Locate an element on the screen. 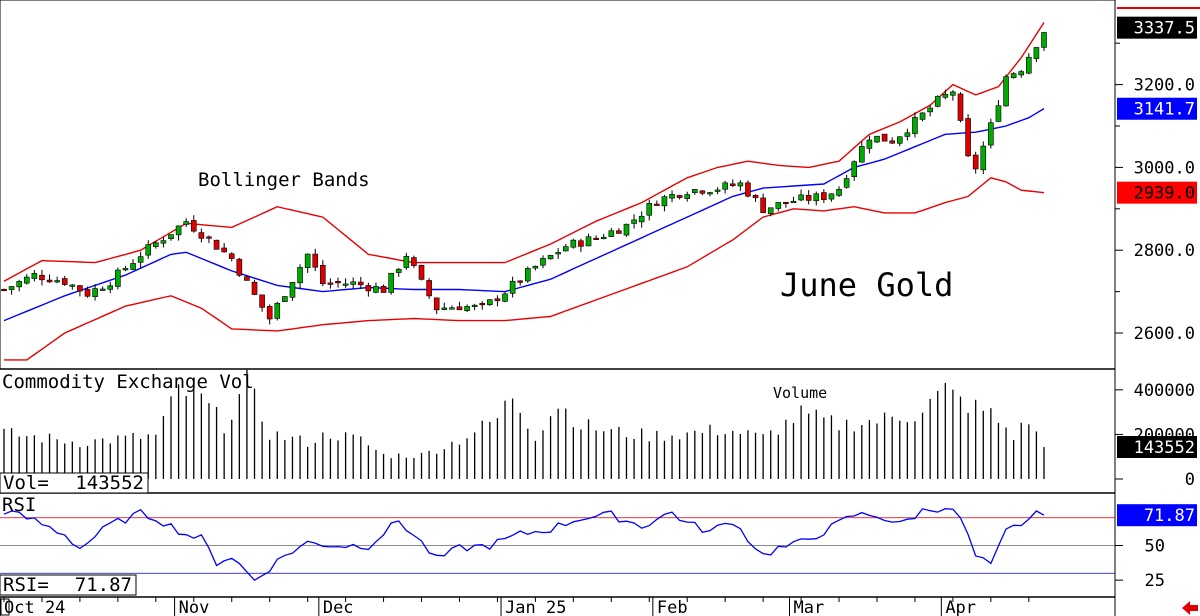  rsi-panel-label: RSI is located at coordinates (19, 505).